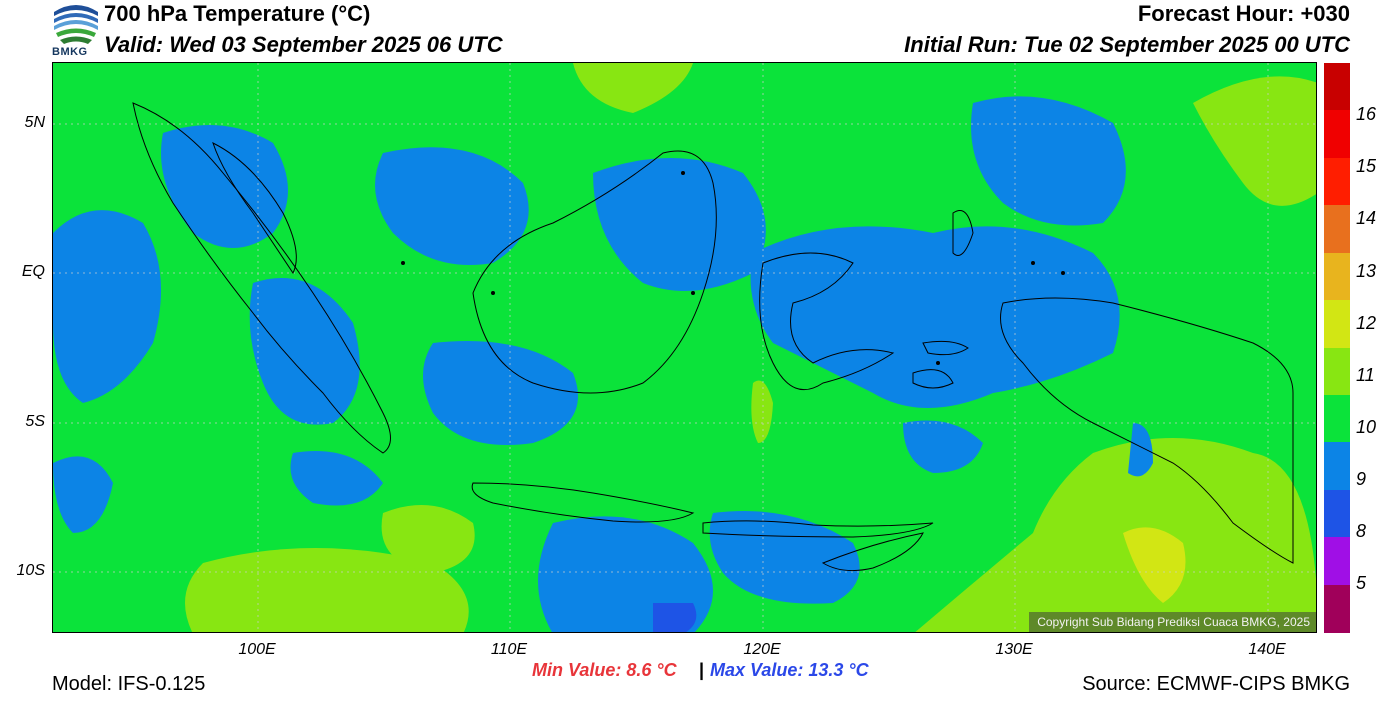  I want to click on model-info: Model: IFS-0.125, so click(129, 684).